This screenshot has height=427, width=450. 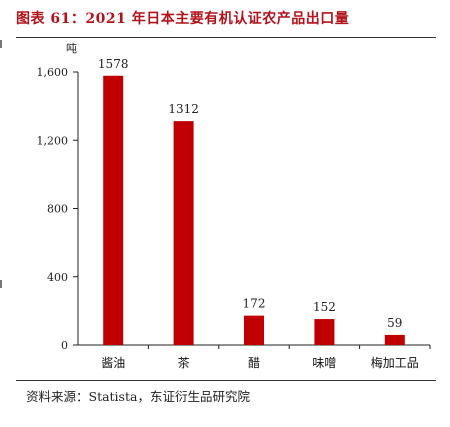 I want to click on data-label: 172, so click(x=254, y=304).